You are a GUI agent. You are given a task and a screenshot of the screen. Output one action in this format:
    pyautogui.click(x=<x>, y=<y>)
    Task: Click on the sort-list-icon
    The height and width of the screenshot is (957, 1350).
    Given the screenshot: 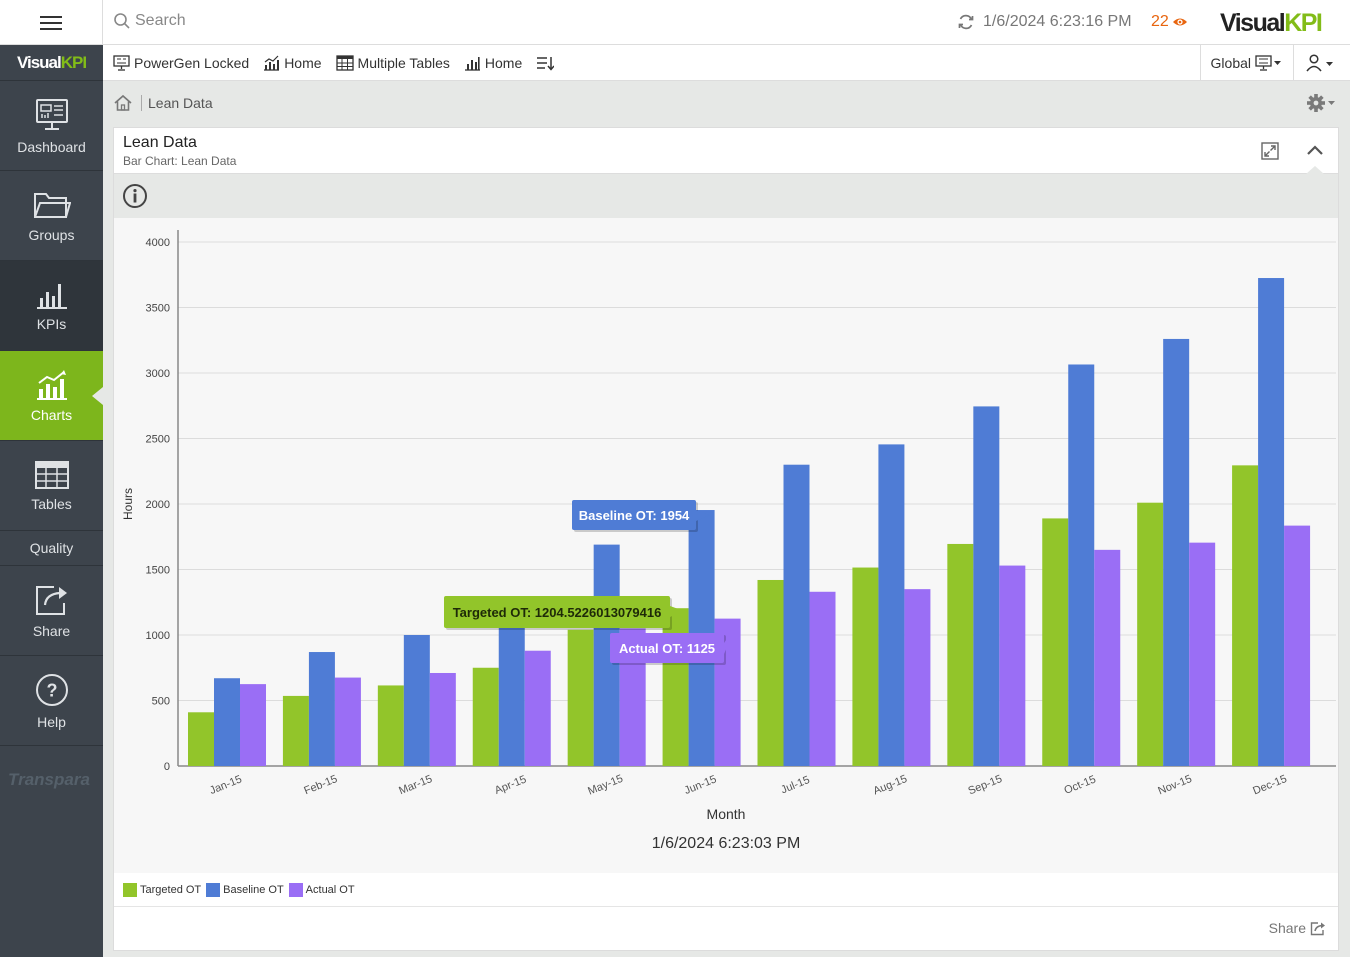 What is the action you would take?
    pyautogui.click(x=546, y=64)
    